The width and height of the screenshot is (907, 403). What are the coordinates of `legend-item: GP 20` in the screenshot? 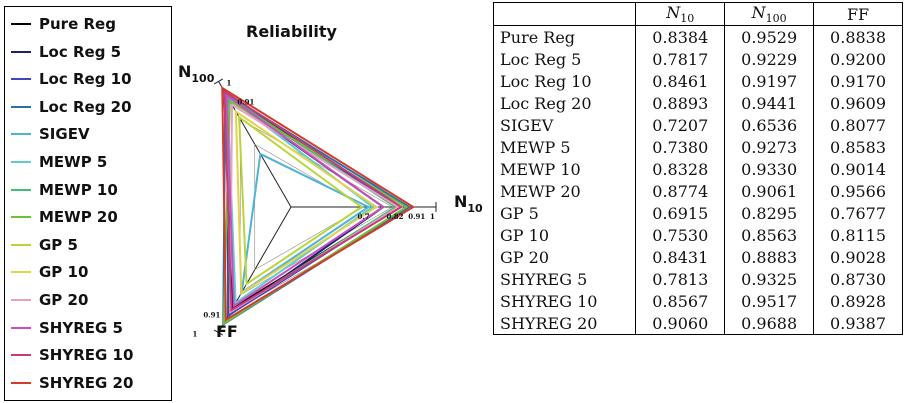 It's located at (49, 300).